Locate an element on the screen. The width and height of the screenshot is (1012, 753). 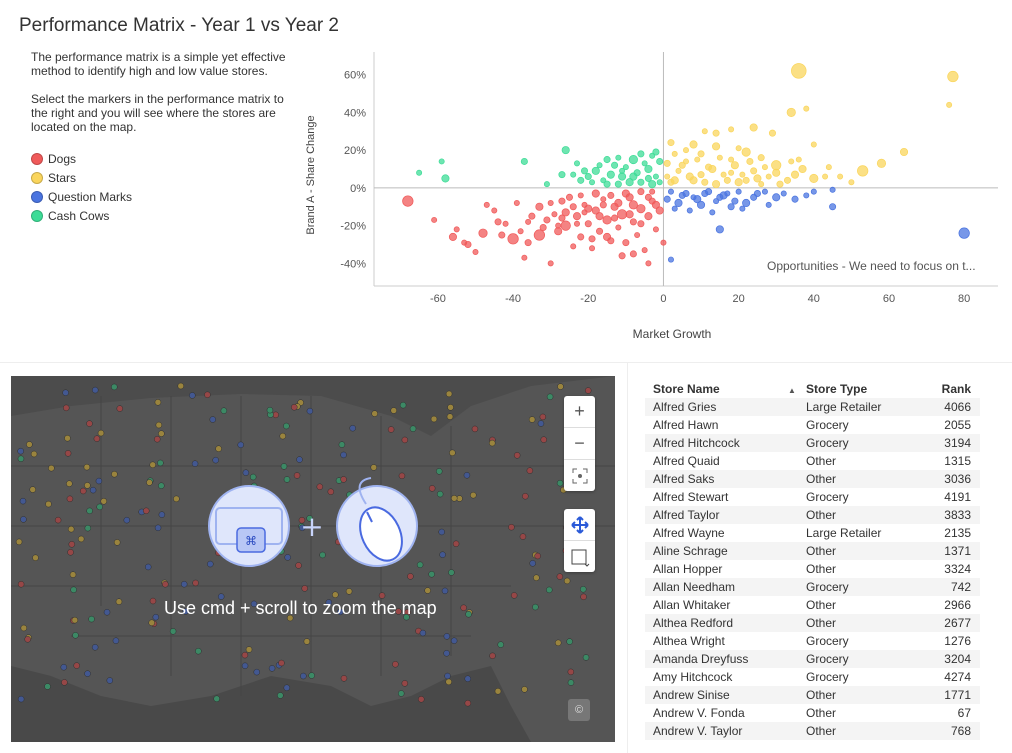
pan-tool-button is located at coordinates (579, 525).